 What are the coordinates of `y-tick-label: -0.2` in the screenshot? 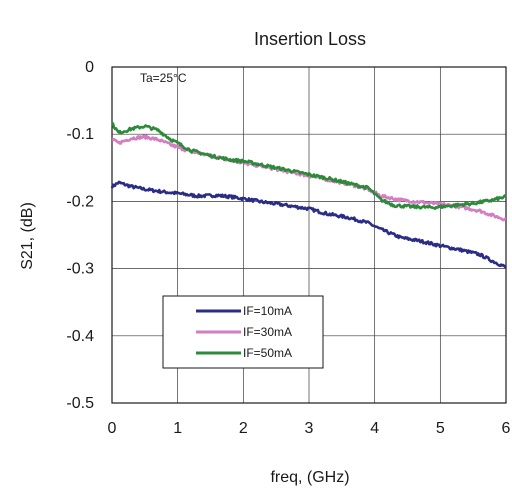 It's located at (80, 201).